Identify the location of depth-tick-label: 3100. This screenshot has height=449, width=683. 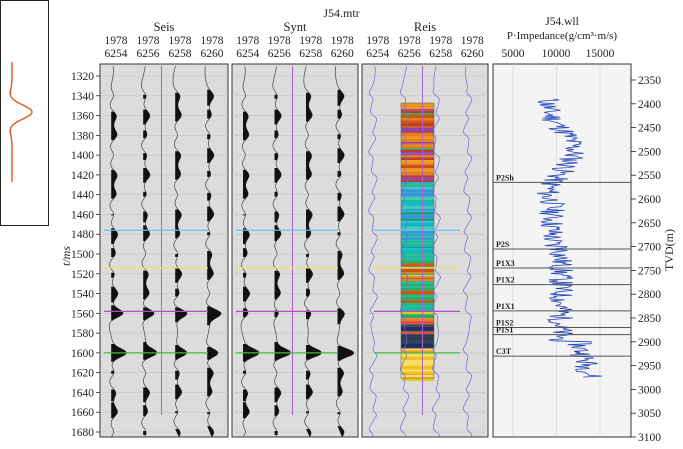
(649, 438).